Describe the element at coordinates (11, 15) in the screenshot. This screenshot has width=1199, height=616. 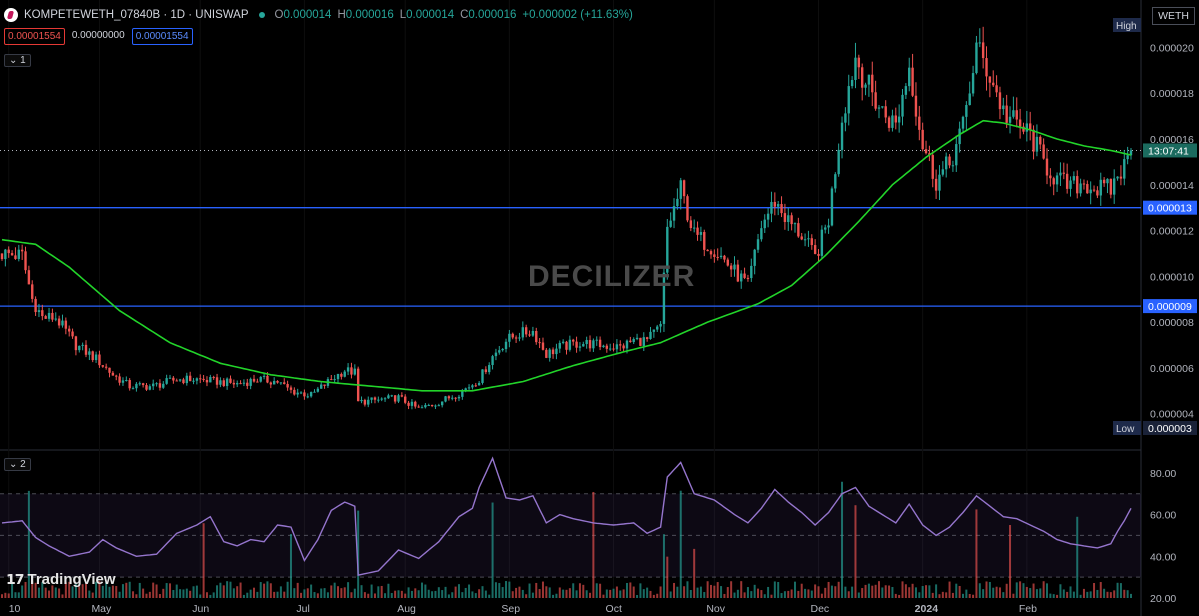
I see `token-logo-icon` at that location.